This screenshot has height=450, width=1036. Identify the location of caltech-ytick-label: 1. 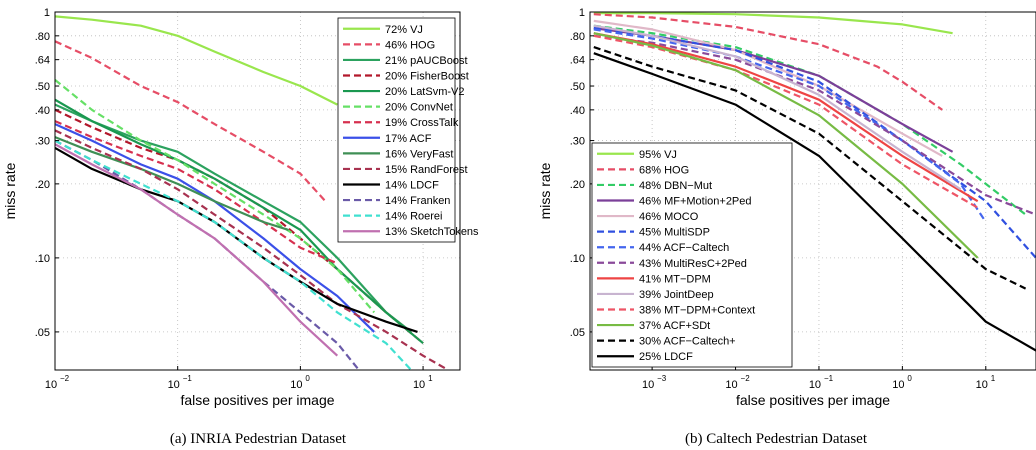
(582, 13).